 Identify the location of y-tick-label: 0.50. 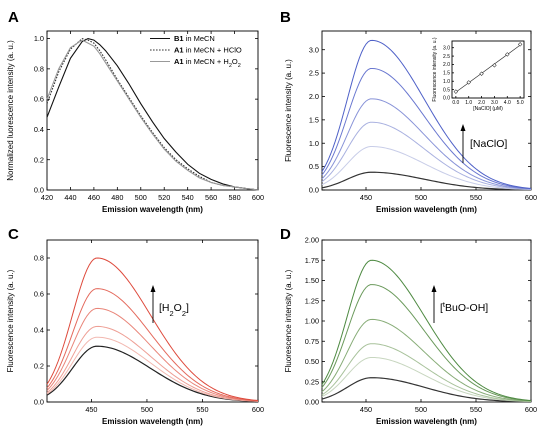
(312, 361).